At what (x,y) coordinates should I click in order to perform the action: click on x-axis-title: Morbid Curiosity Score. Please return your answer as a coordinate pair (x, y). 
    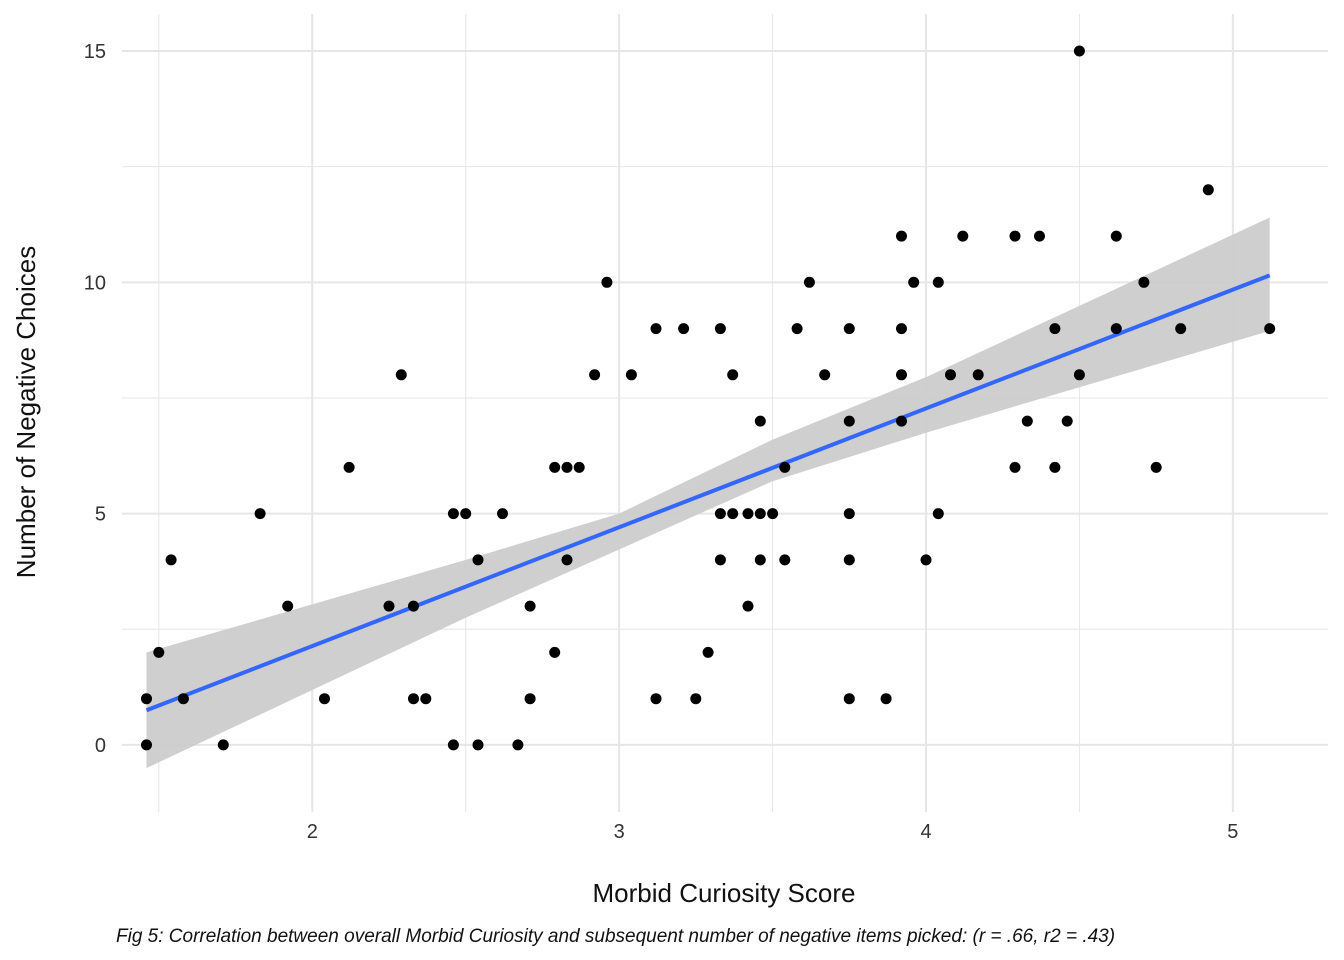
    Looking at the image, I should click on (724, 893).